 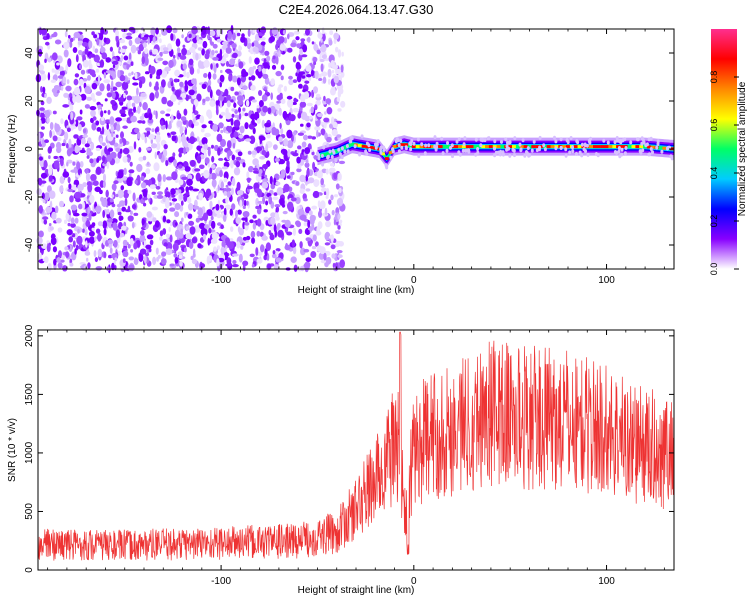 What do you see at coordinates (29, 244) in the screenshot?
I see `spectrogram-y-tick-label: -40` at bounding box center [29, 244].